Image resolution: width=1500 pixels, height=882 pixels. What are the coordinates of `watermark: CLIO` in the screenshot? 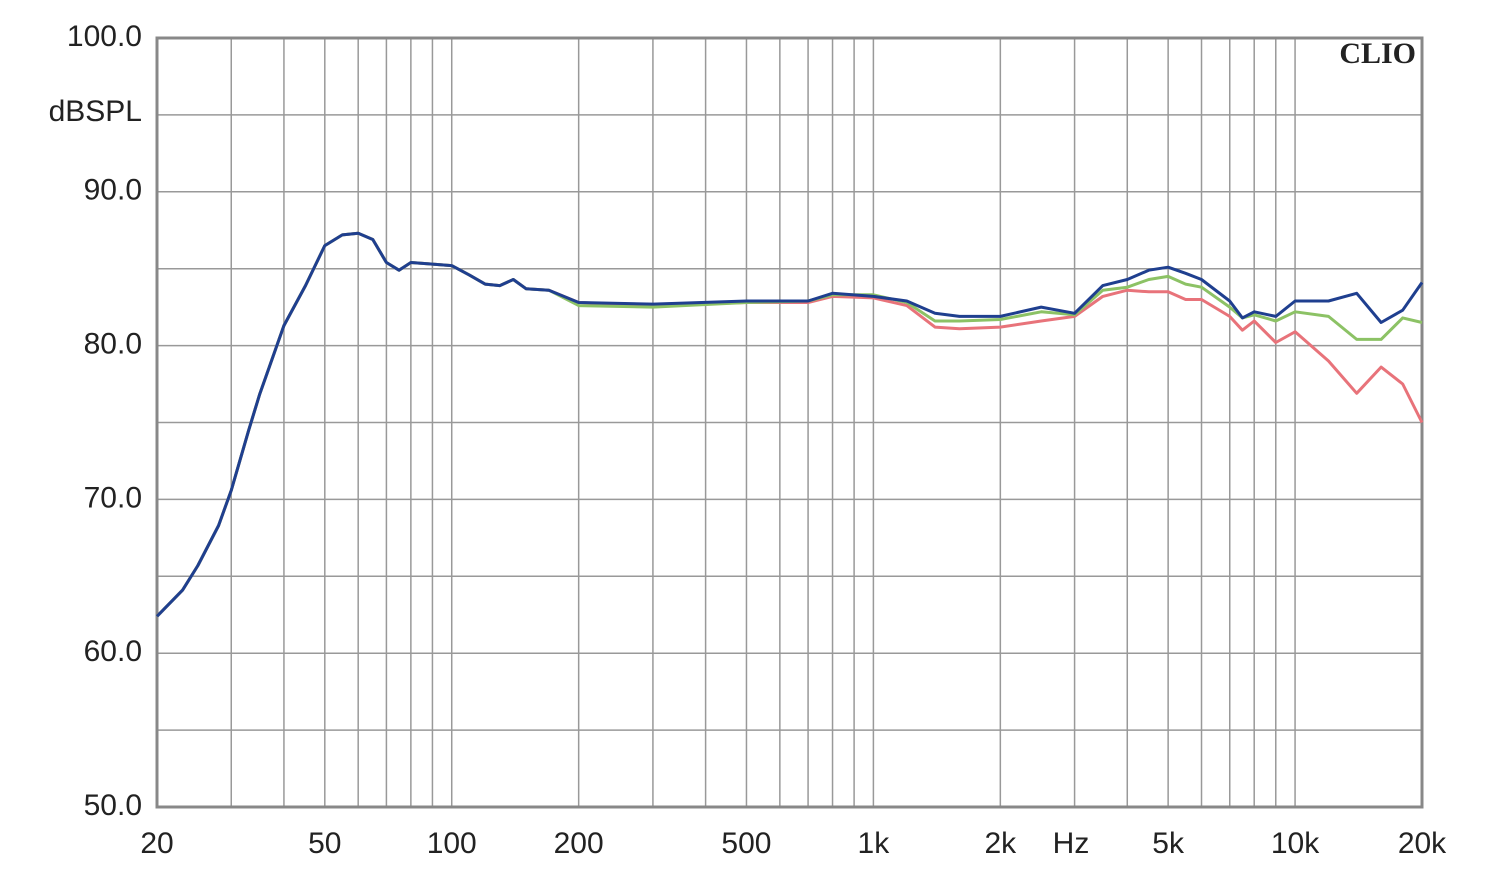 It's located at (1377, 53).